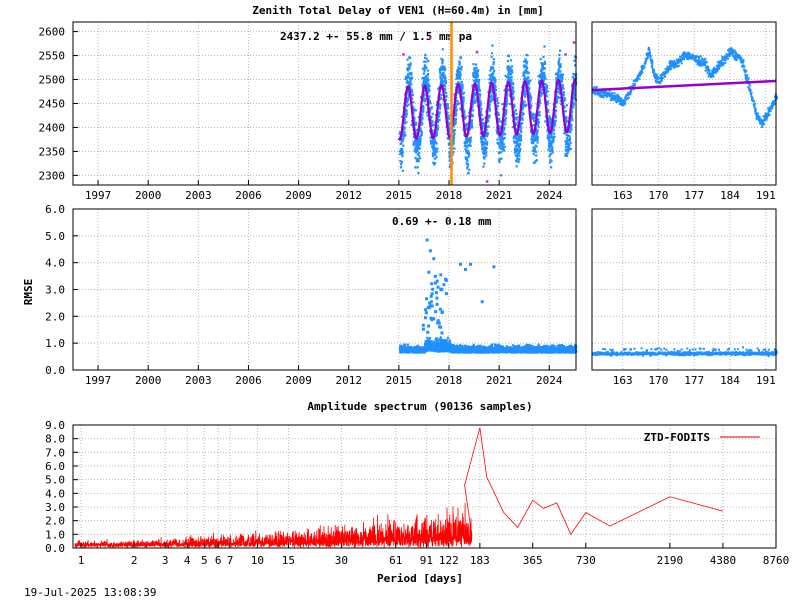 Image resolution: width=800 pixels, height=600 pixels. What do you see at coordinates (776, 560) in the screenshot?
I see `spectrum-x-tick-label: 8760` at bounding box center [776, 560].